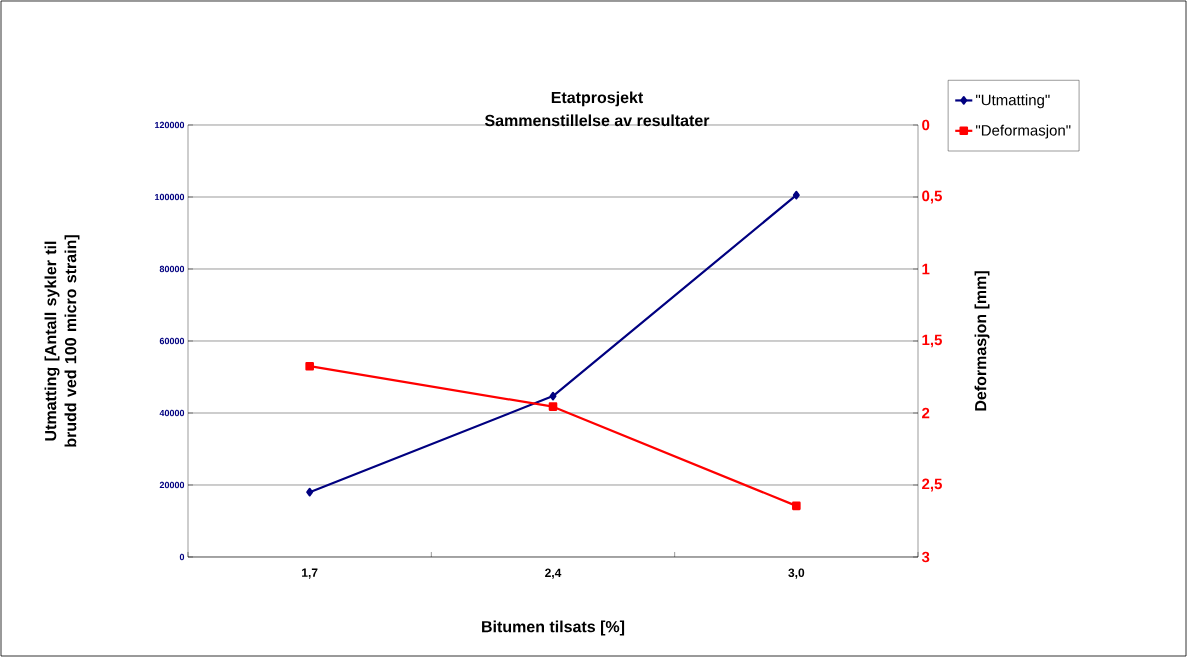 The image size is (1187, 657). I want to click on y2-tick-label: 0, so click(926, 125).